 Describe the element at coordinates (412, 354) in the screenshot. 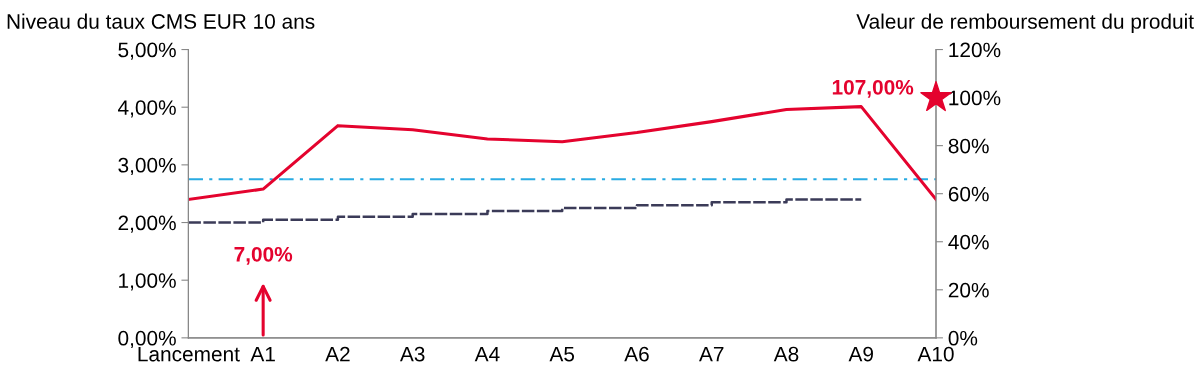

I see `x-tick-label: A3` at that location.